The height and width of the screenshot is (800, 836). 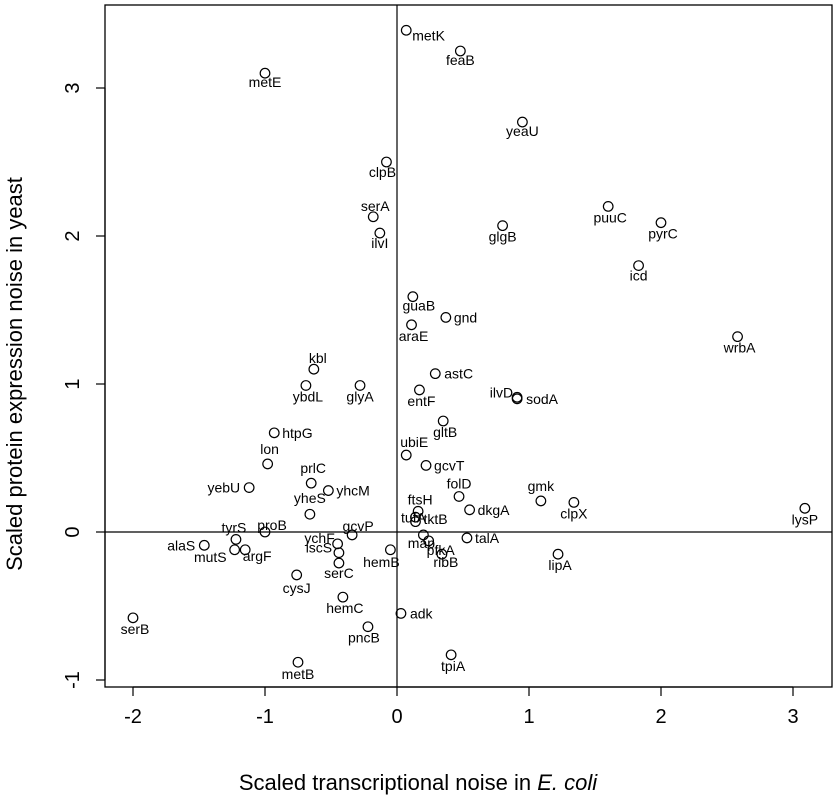 I want to click on point-label-clpX: clpX, so click(x=574, y=513).